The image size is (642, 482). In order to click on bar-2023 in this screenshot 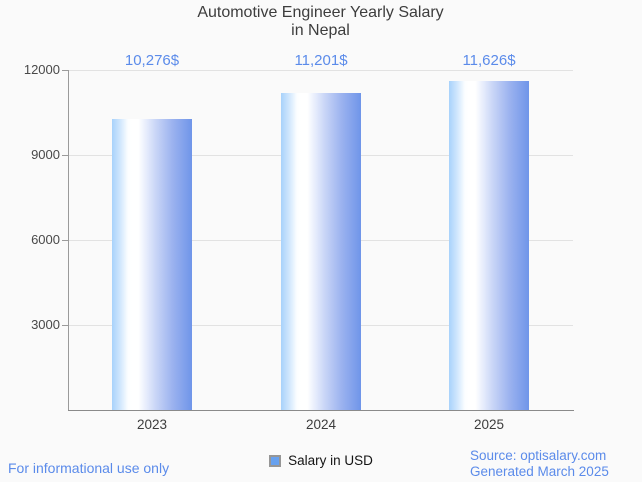, I will do `click(152, 264)`.